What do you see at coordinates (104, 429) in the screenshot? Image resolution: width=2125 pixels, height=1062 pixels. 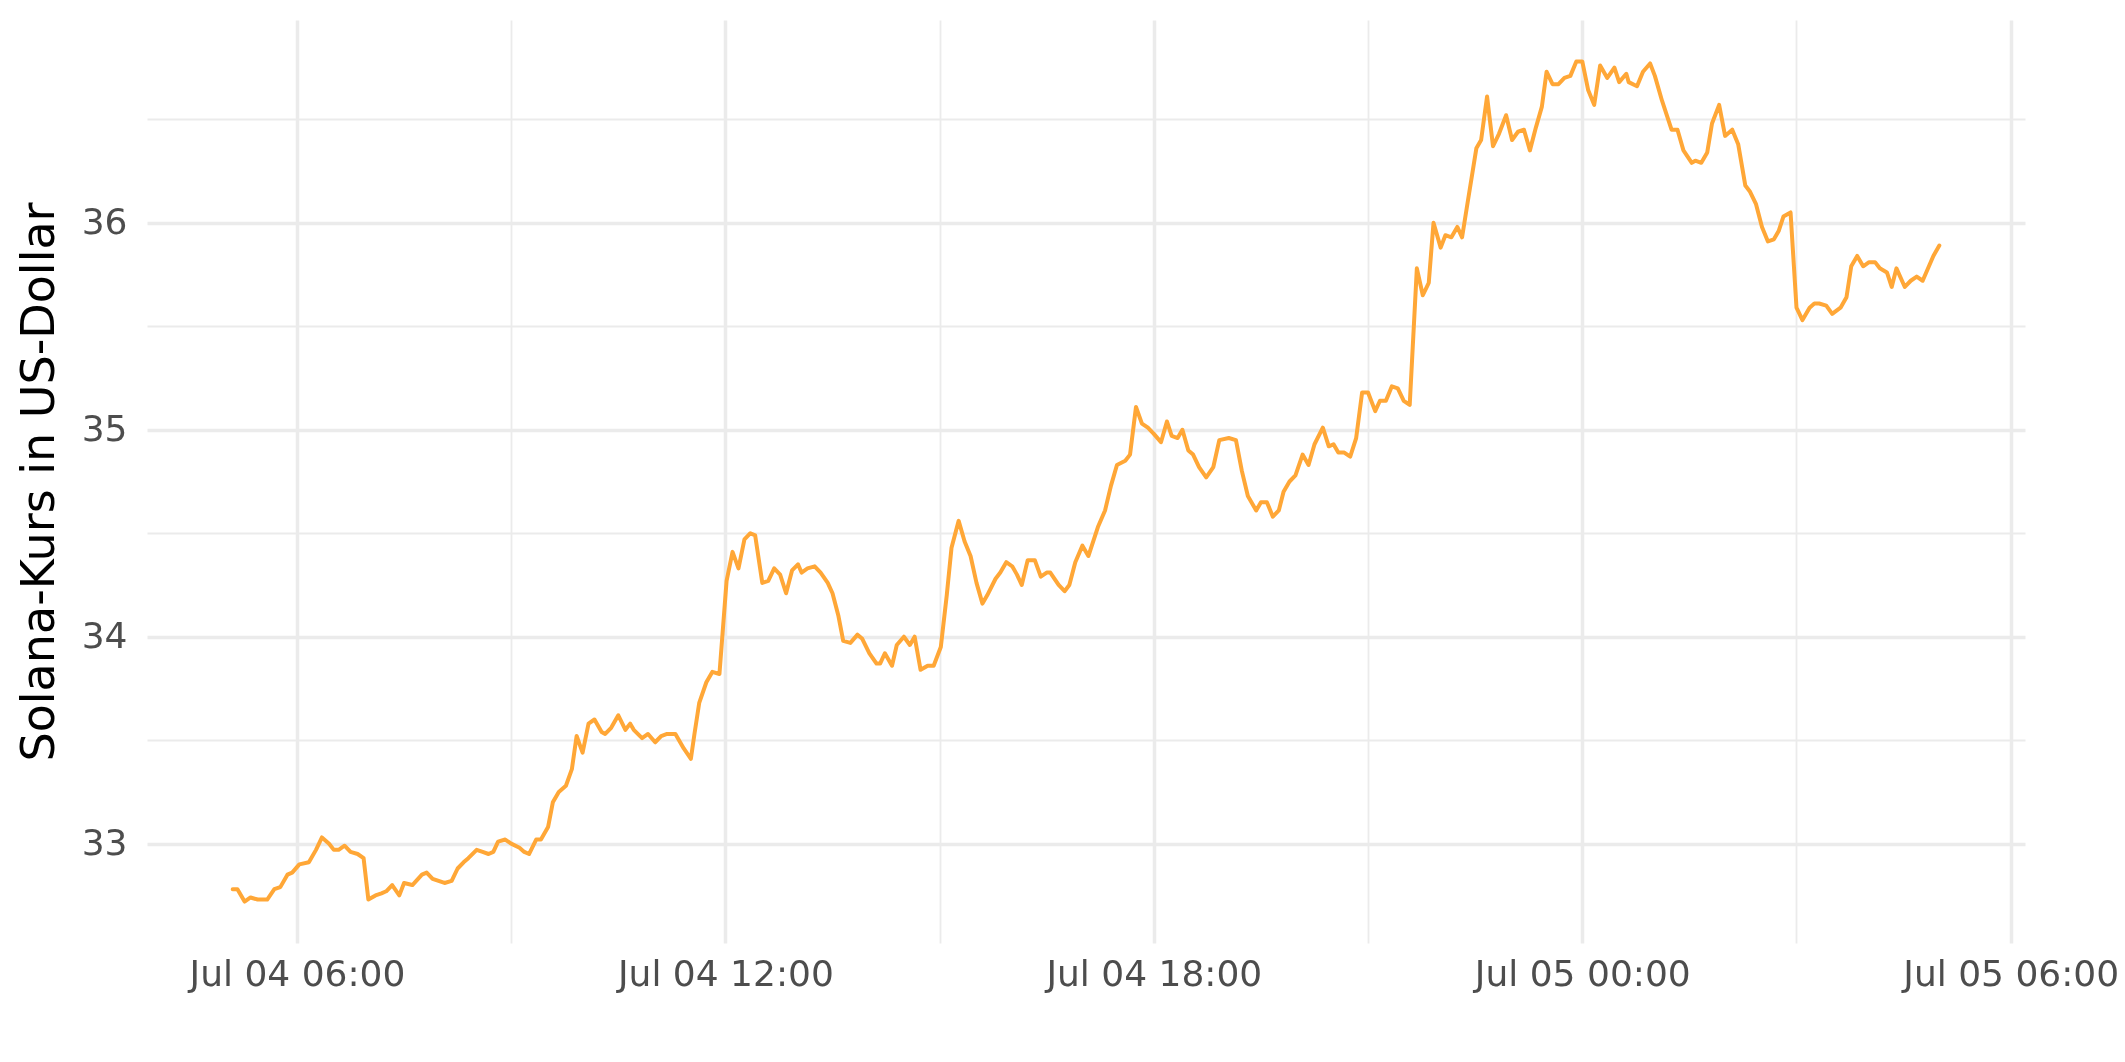 I see `y-tick-label: 35` at bounding box center [104, 429].